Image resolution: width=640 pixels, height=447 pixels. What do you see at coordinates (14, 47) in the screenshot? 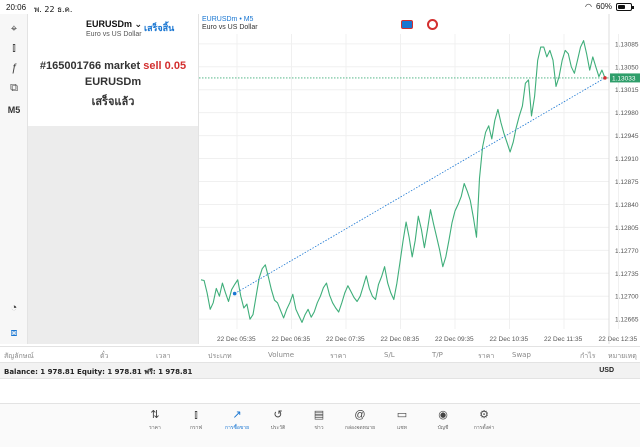
I see `candles-icon: ⫾` at bounding box center [14, 47].